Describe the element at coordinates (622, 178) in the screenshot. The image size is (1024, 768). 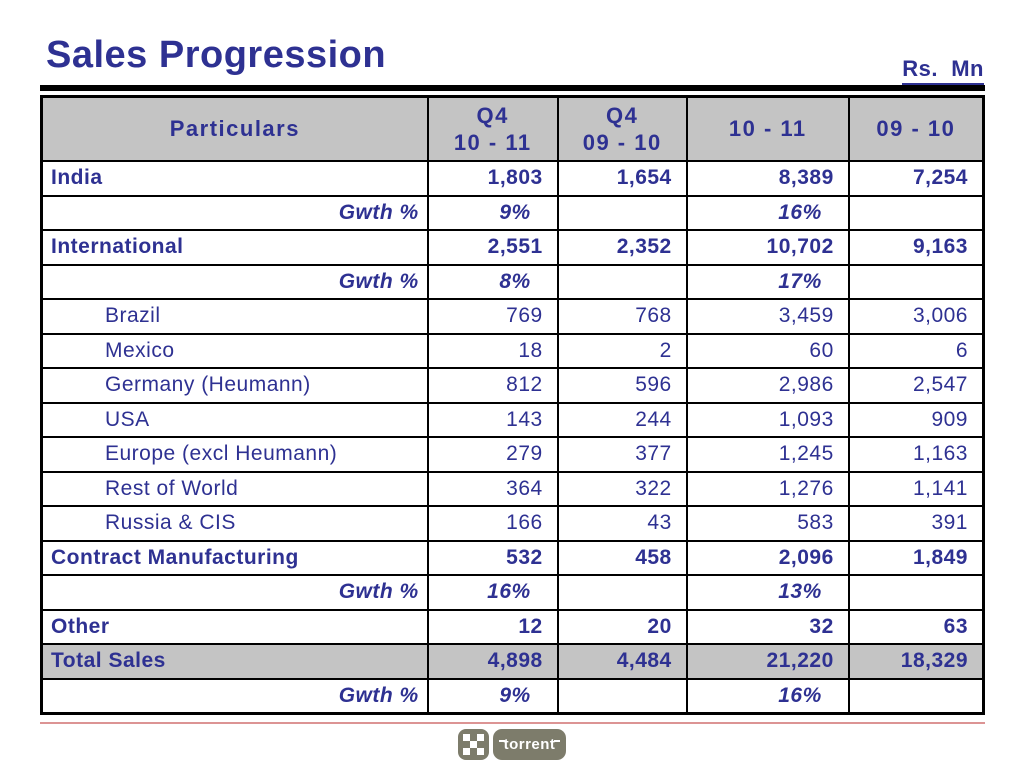
I see `cell-value: 1,654` at that location.